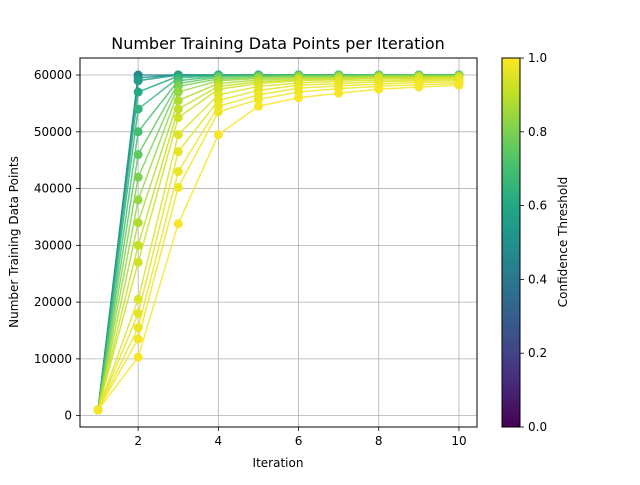 The width and height of the screenshot is (640, 485). I want to click on y-axis-ticks: 0 10000 20000 30000 40000 50000 60000, so click(57, 245).